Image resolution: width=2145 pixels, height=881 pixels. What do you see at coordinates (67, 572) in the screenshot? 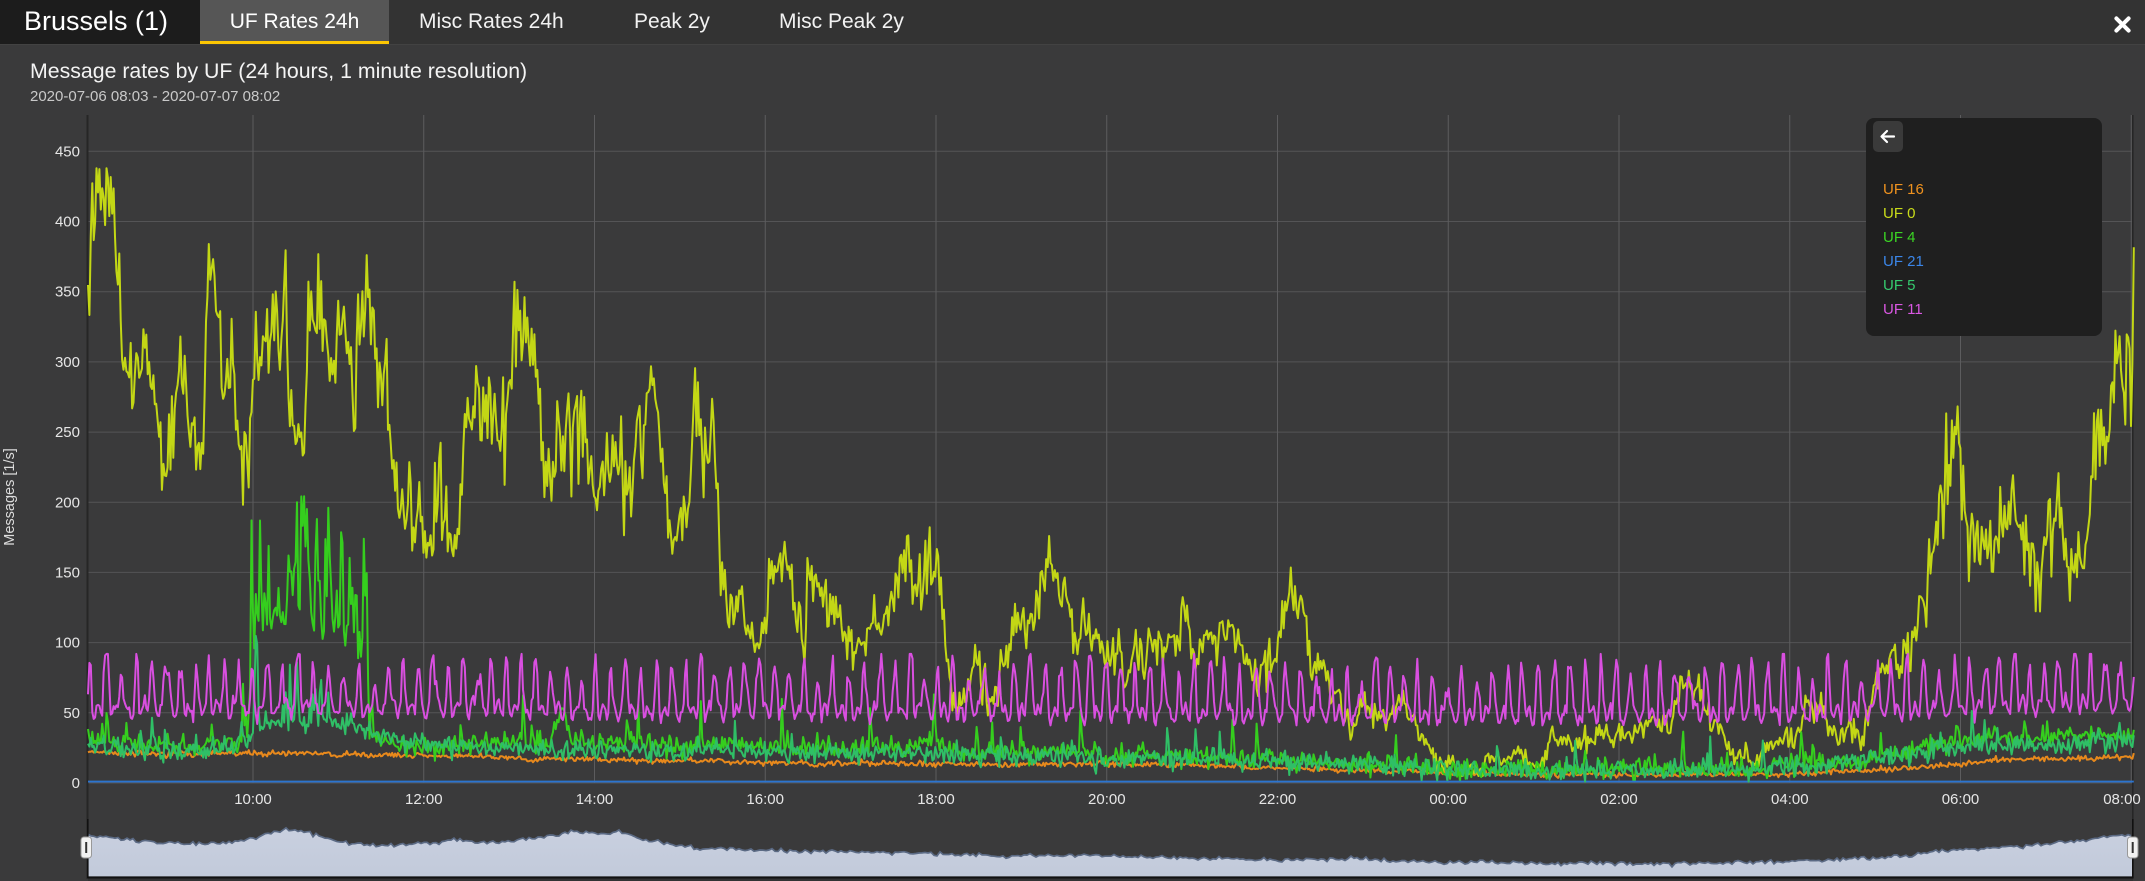
I see `svg-text: 150` at bounding box center [67, 572].